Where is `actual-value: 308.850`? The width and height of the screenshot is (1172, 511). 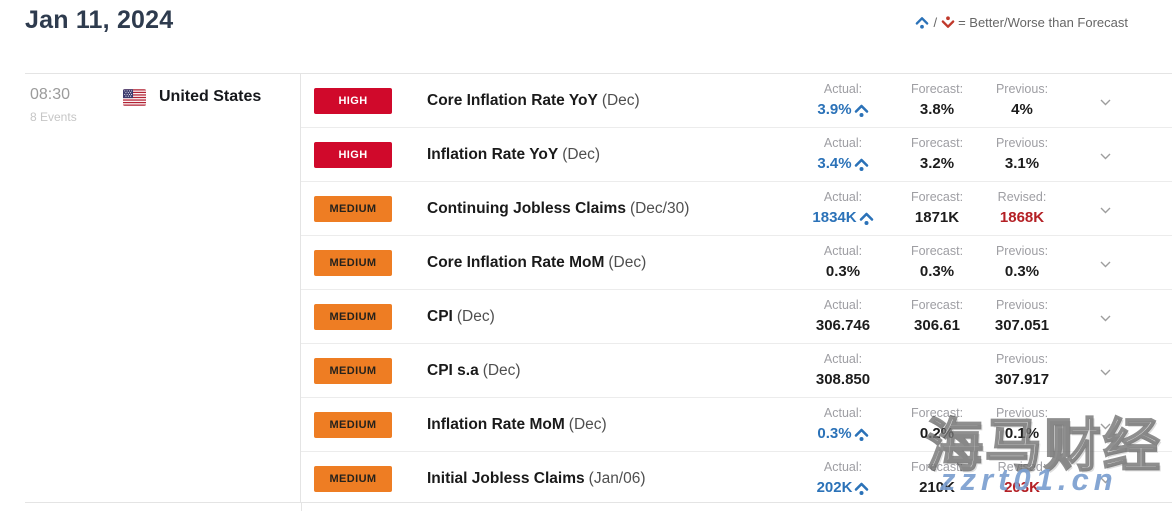
actual-value: 308.850 is located at coordinates (843, 379).